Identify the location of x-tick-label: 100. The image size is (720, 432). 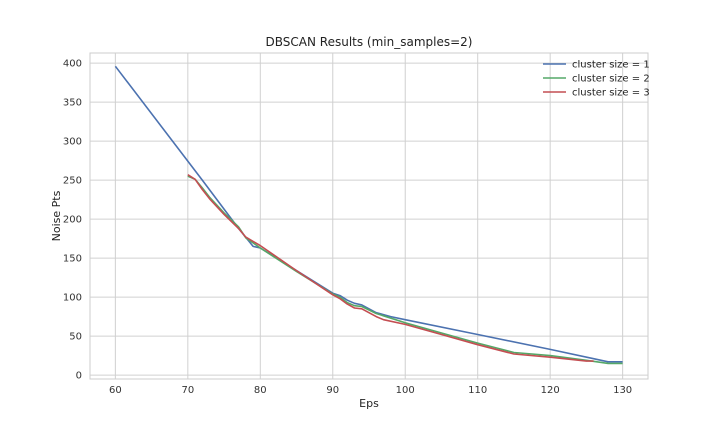
(405, 390).